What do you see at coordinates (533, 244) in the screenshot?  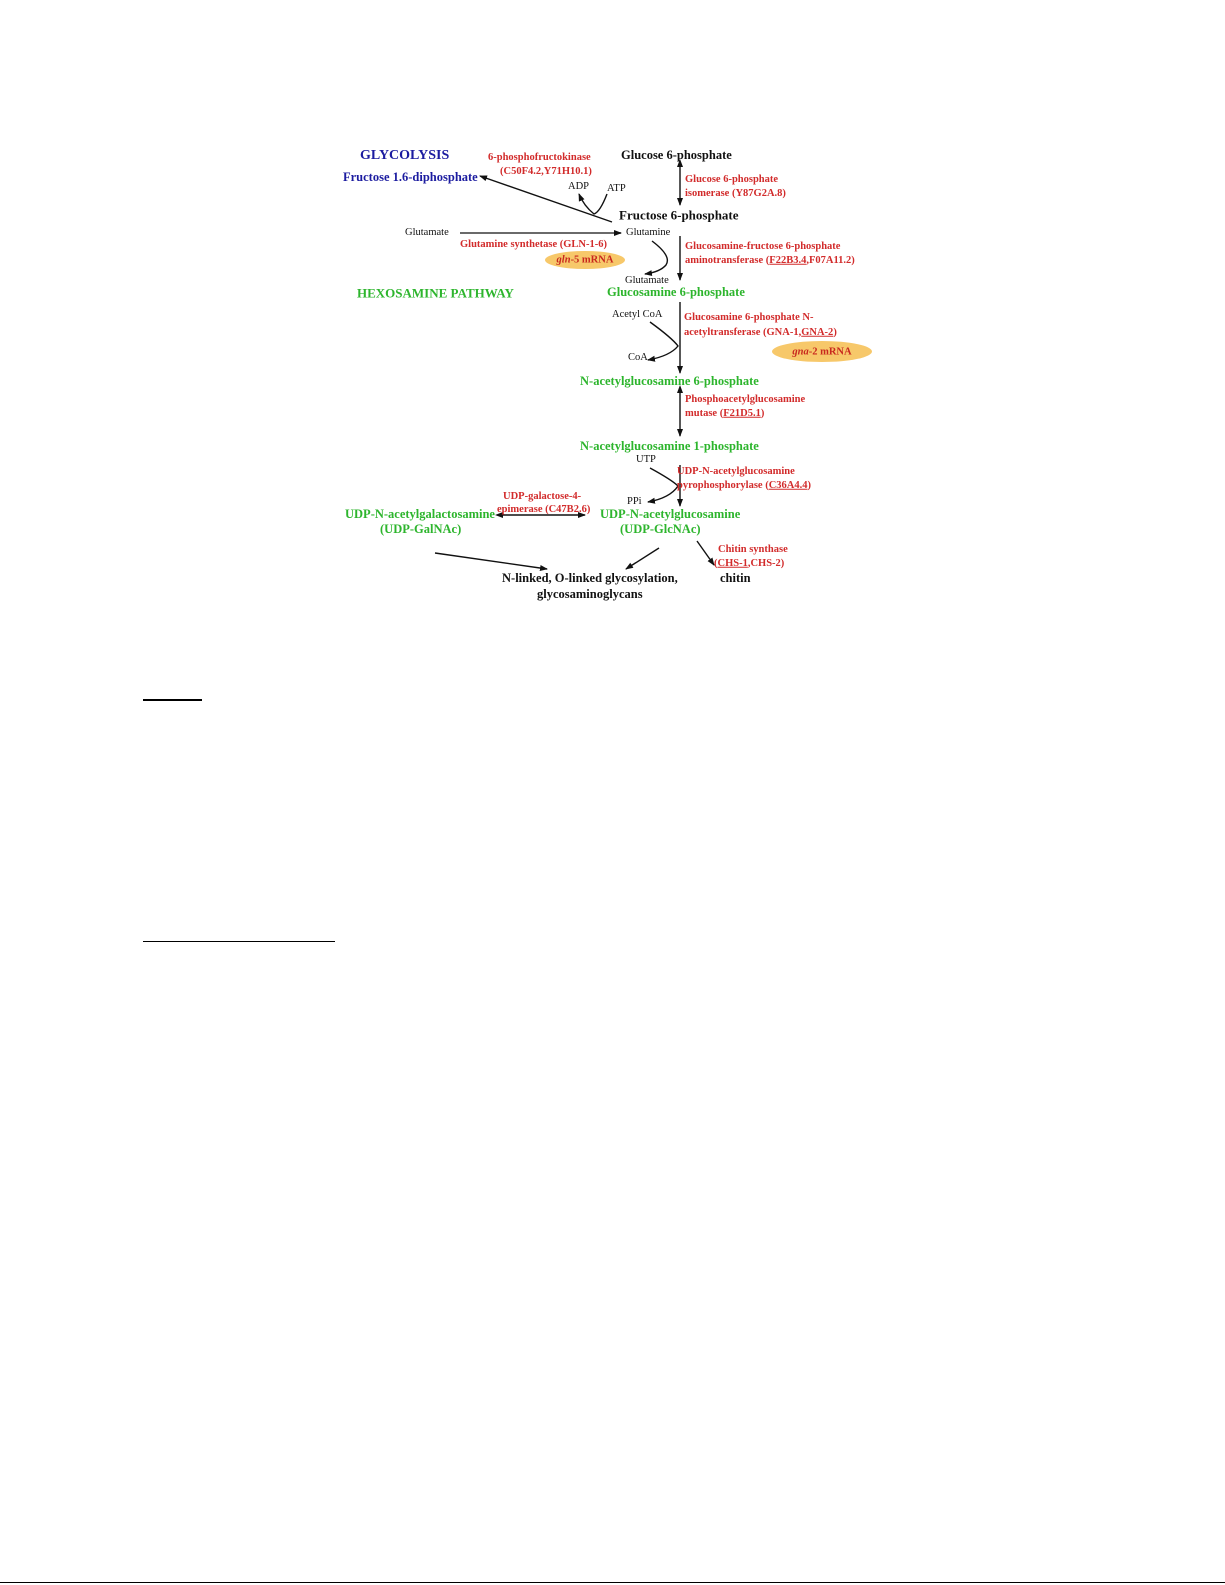 I see `enzyme-gs: Glutamine synthetase (GLN-1-6)` at bounding box center [533, 244].